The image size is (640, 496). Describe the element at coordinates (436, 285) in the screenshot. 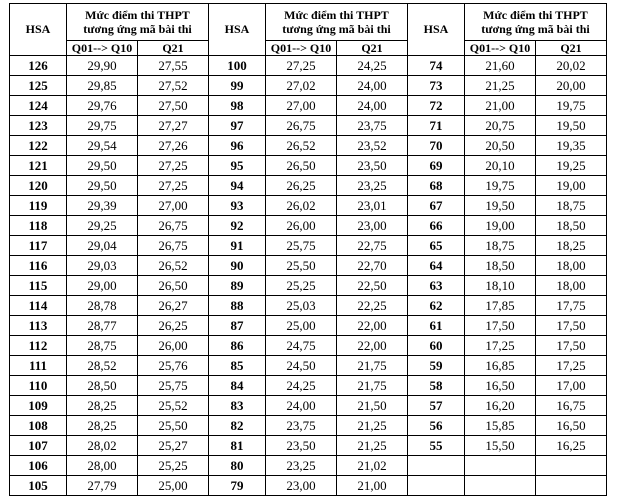

I see `hsa-cell: 63` at that location.